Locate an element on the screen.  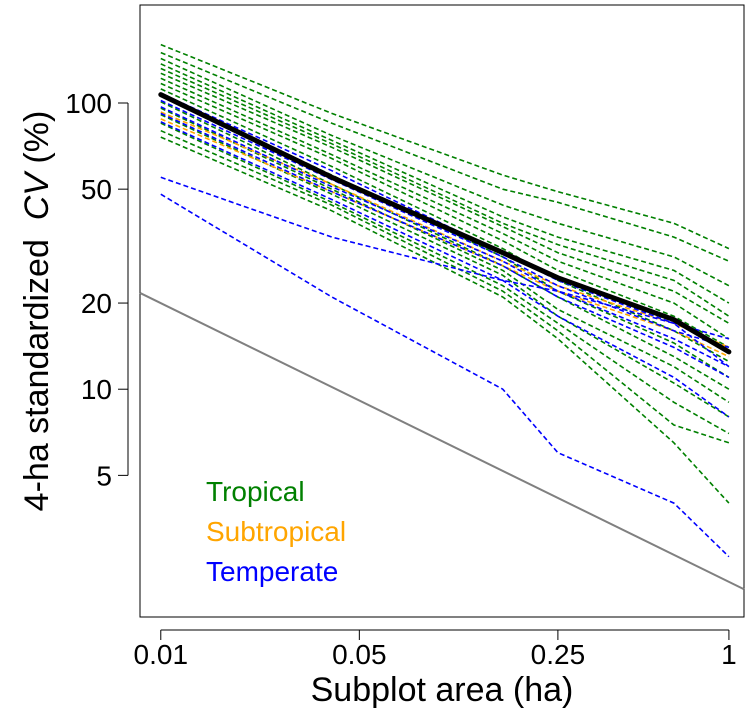
x-tick-label: 0.05 is located at coordinates (359, 654).